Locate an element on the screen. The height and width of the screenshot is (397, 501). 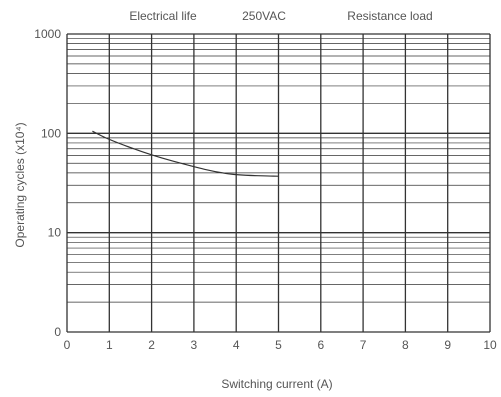
y-tick-label: 100 is located at coordinates (51, 133).